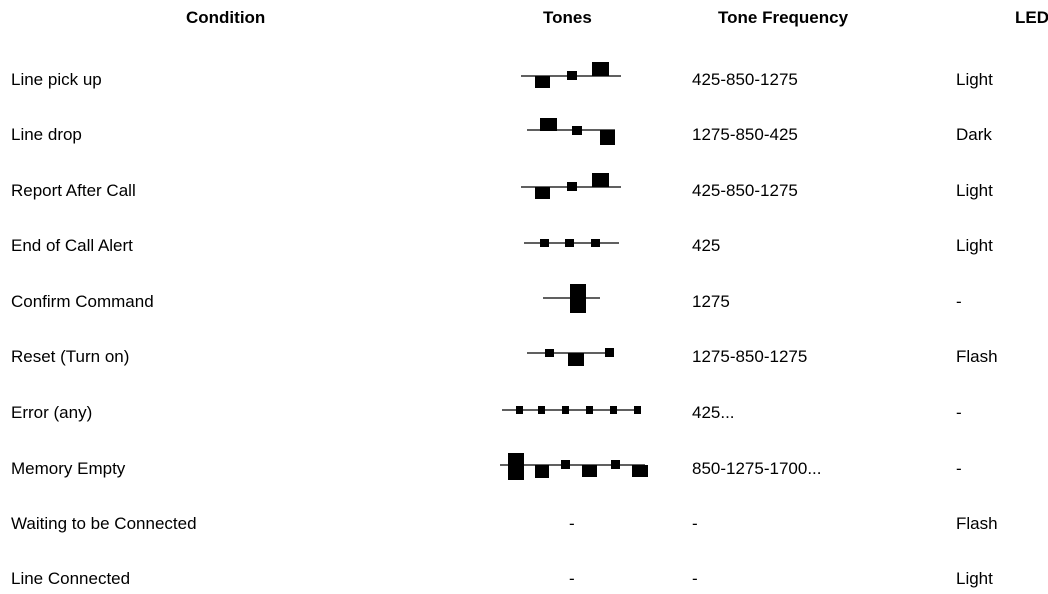  What do you see at coordinates (974, 135) in the screenshot?
I see `led-cell: Dark` at bounding box center [974, 135].